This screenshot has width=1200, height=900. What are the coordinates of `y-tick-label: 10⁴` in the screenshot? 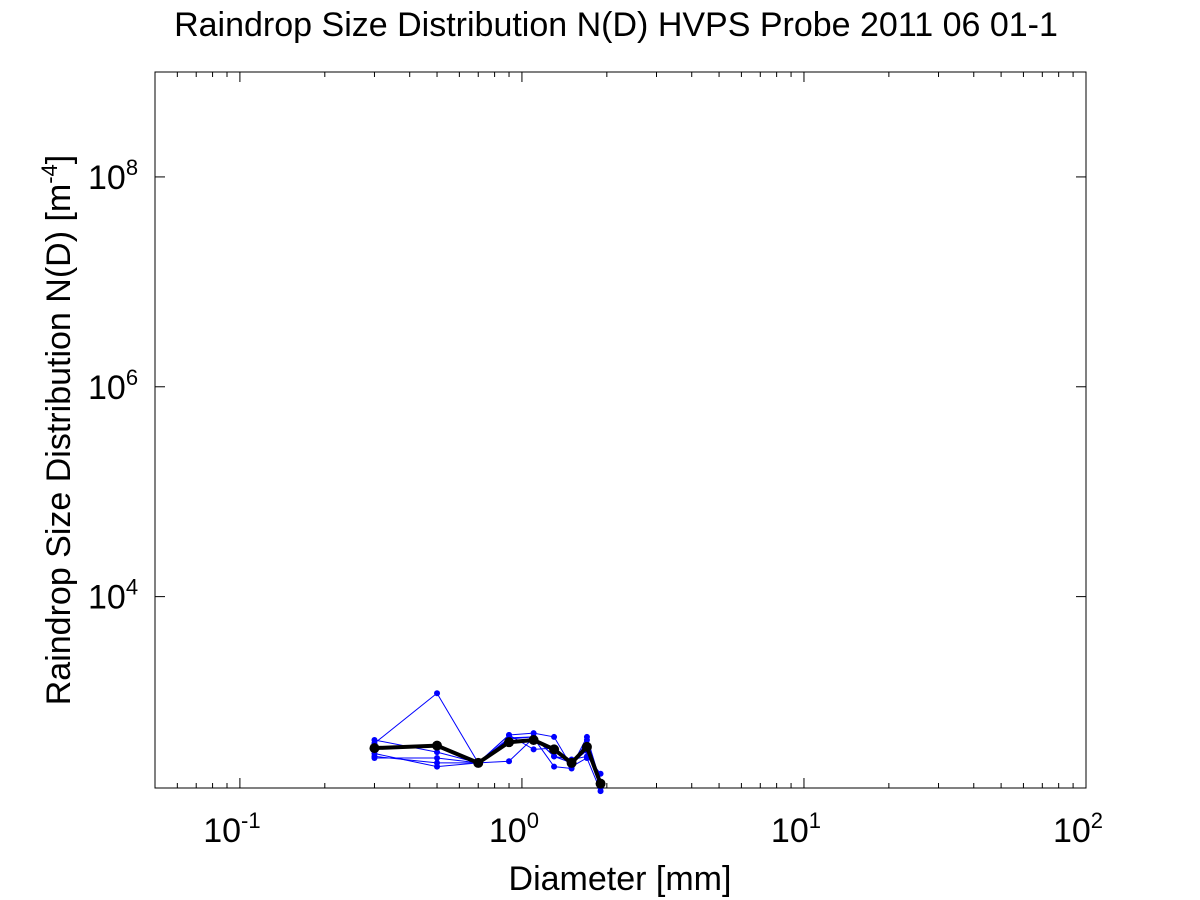 It's located at (113, 596).